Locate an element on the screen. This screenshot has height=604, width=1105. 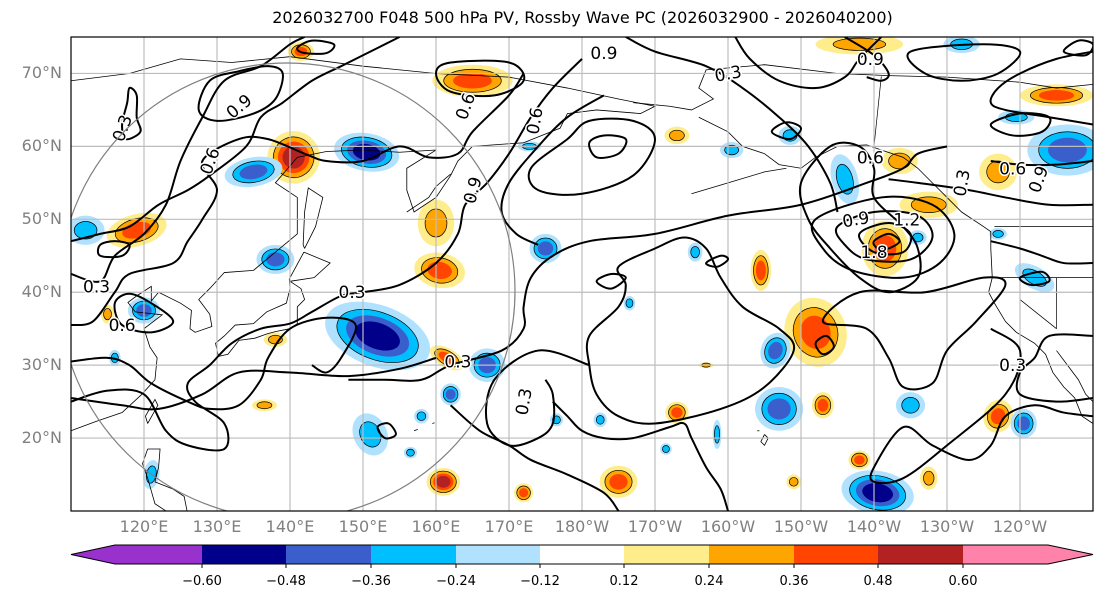
colorbar-tick-label: 0.60 is located at coordinates (963, 581).